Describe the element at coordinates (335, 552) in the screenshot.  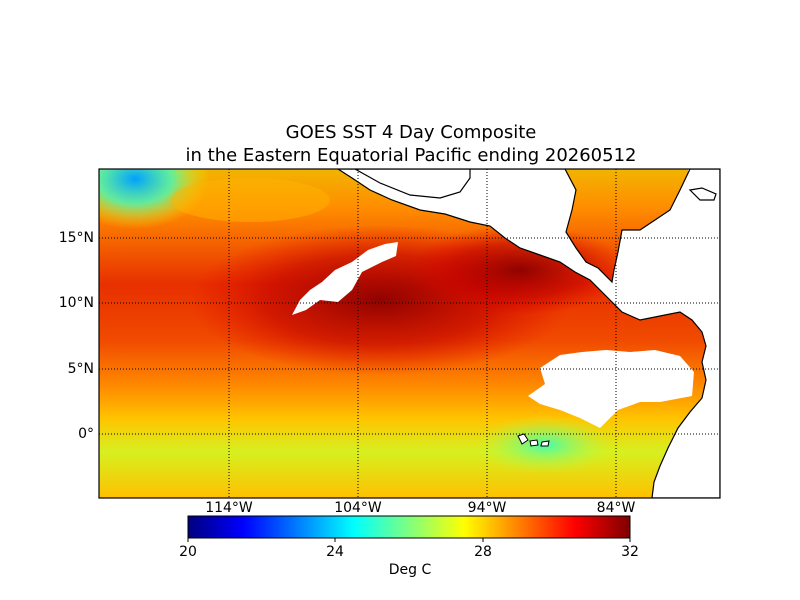
I see `colorbar-tick-24: 24` at that location.